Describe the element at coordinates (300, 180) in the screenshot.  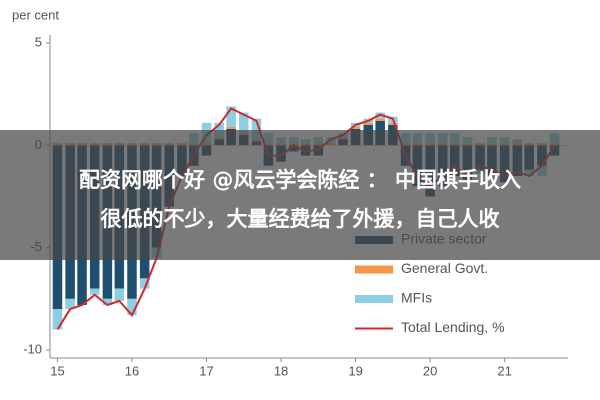
I see `overlay-line: 配资网哪个好 @风云学会陈经 ： 中国棋手收入` at that location.